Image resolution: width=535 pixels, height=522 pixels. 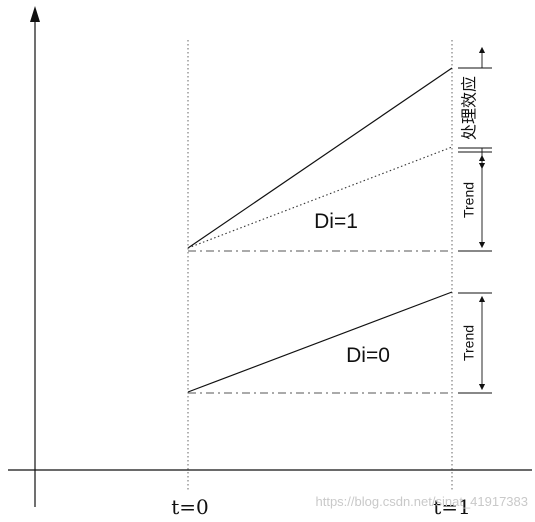 I want to click on lower-trend-label: Trend, so click(x=469, y=343).